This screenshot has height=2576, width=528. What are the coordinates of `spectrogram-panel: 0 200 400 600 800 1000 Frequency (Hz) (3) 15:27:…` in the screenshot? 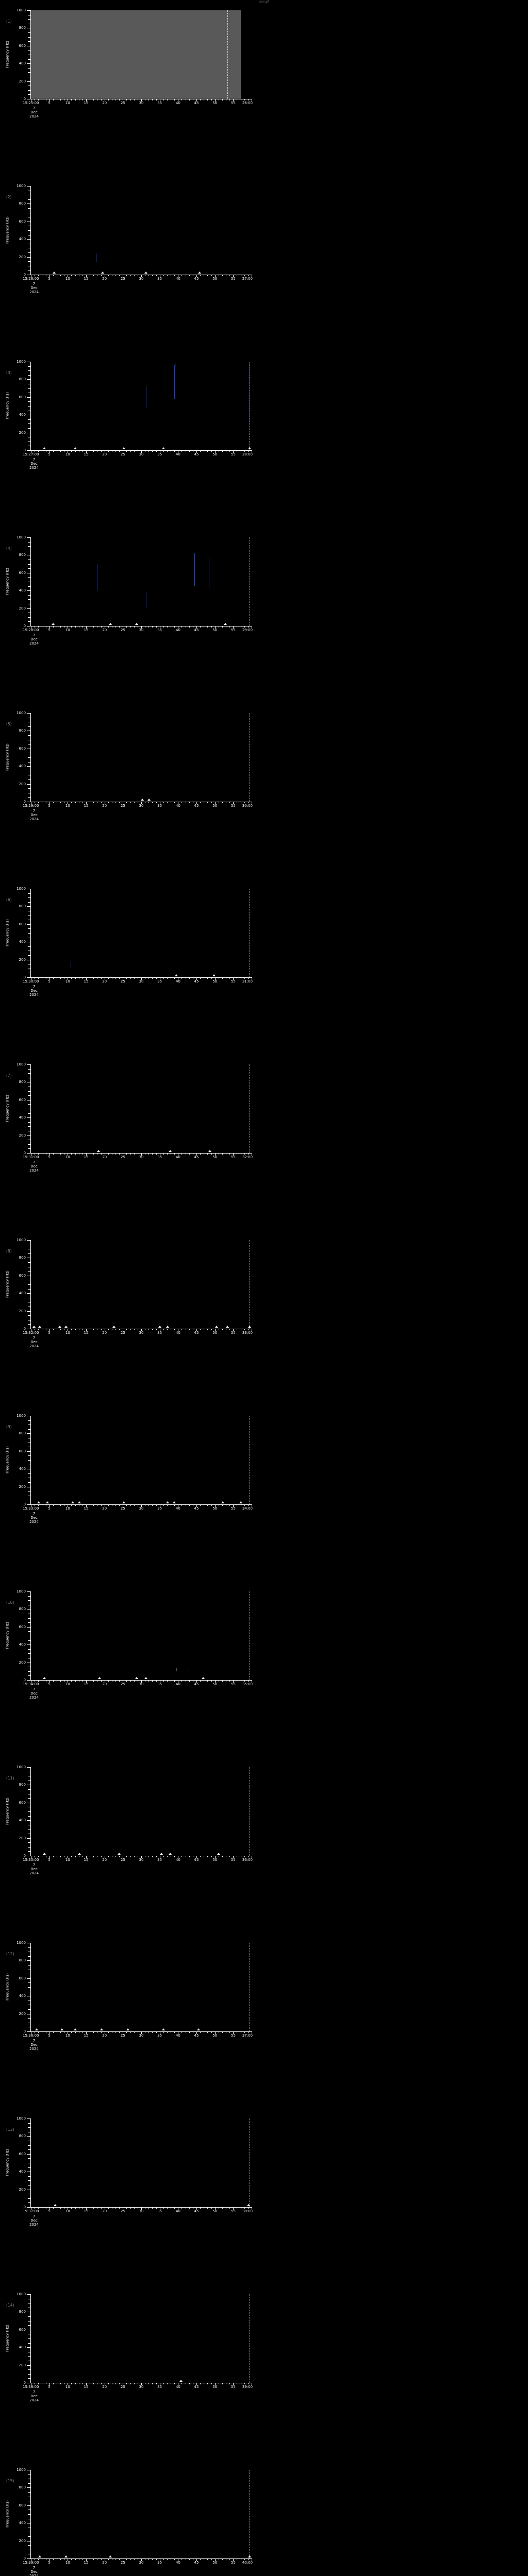 It's located at (264, 444).